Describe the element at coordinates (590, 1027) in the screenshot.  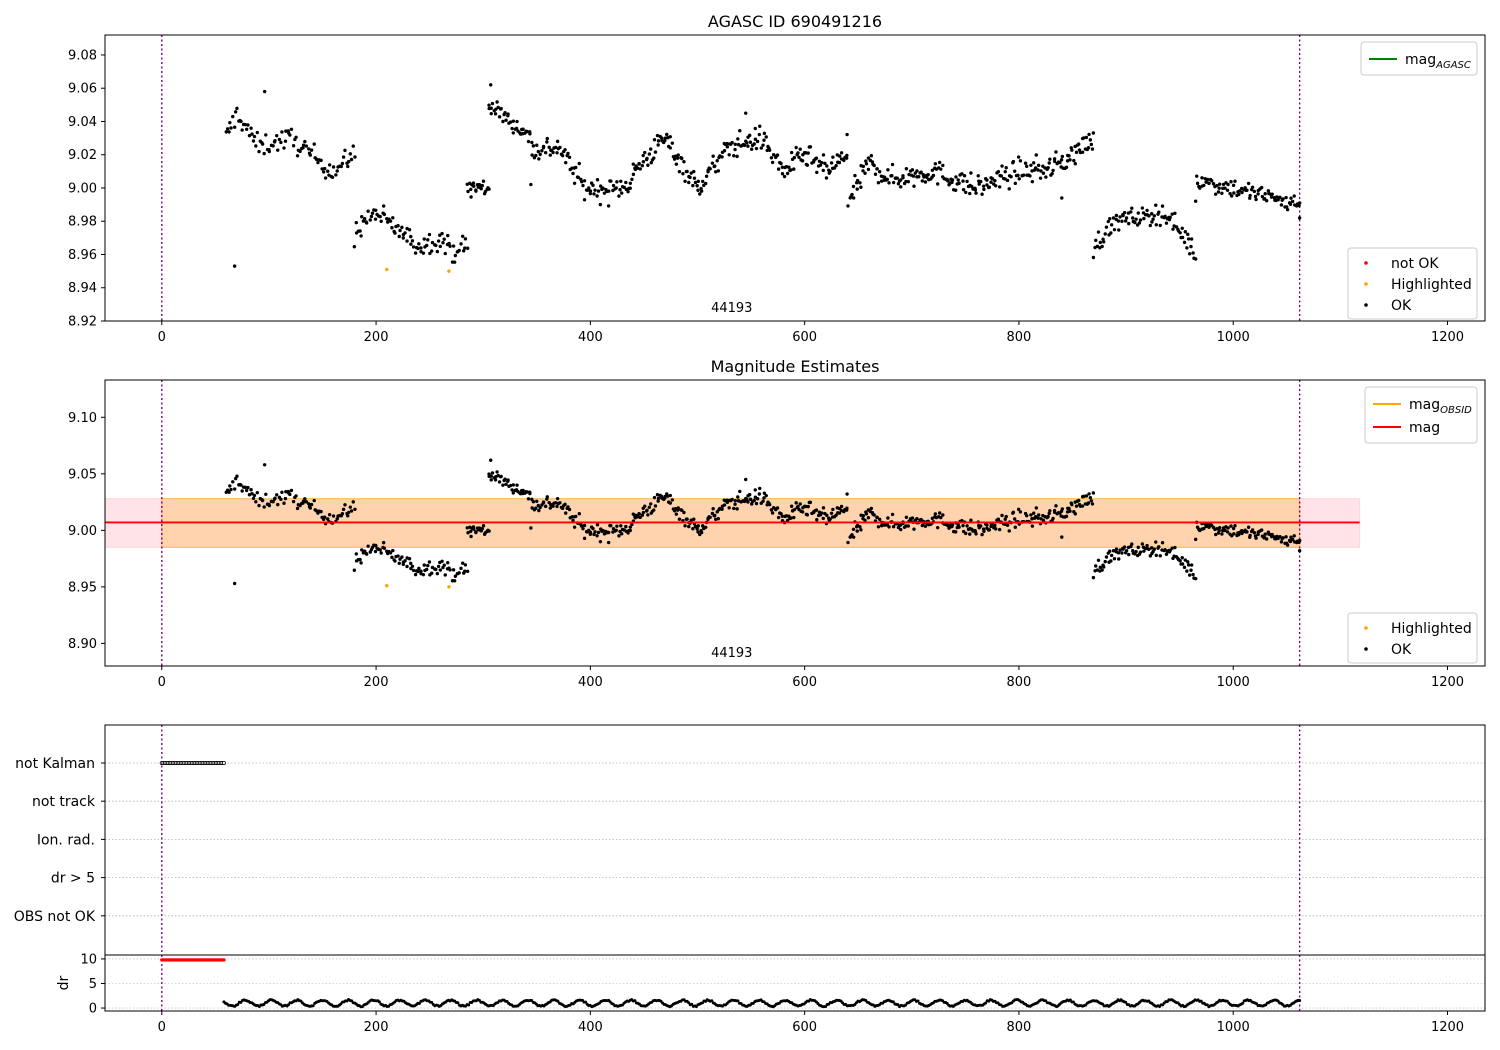
I see `p4-xtick-label-400: 400` at that location.